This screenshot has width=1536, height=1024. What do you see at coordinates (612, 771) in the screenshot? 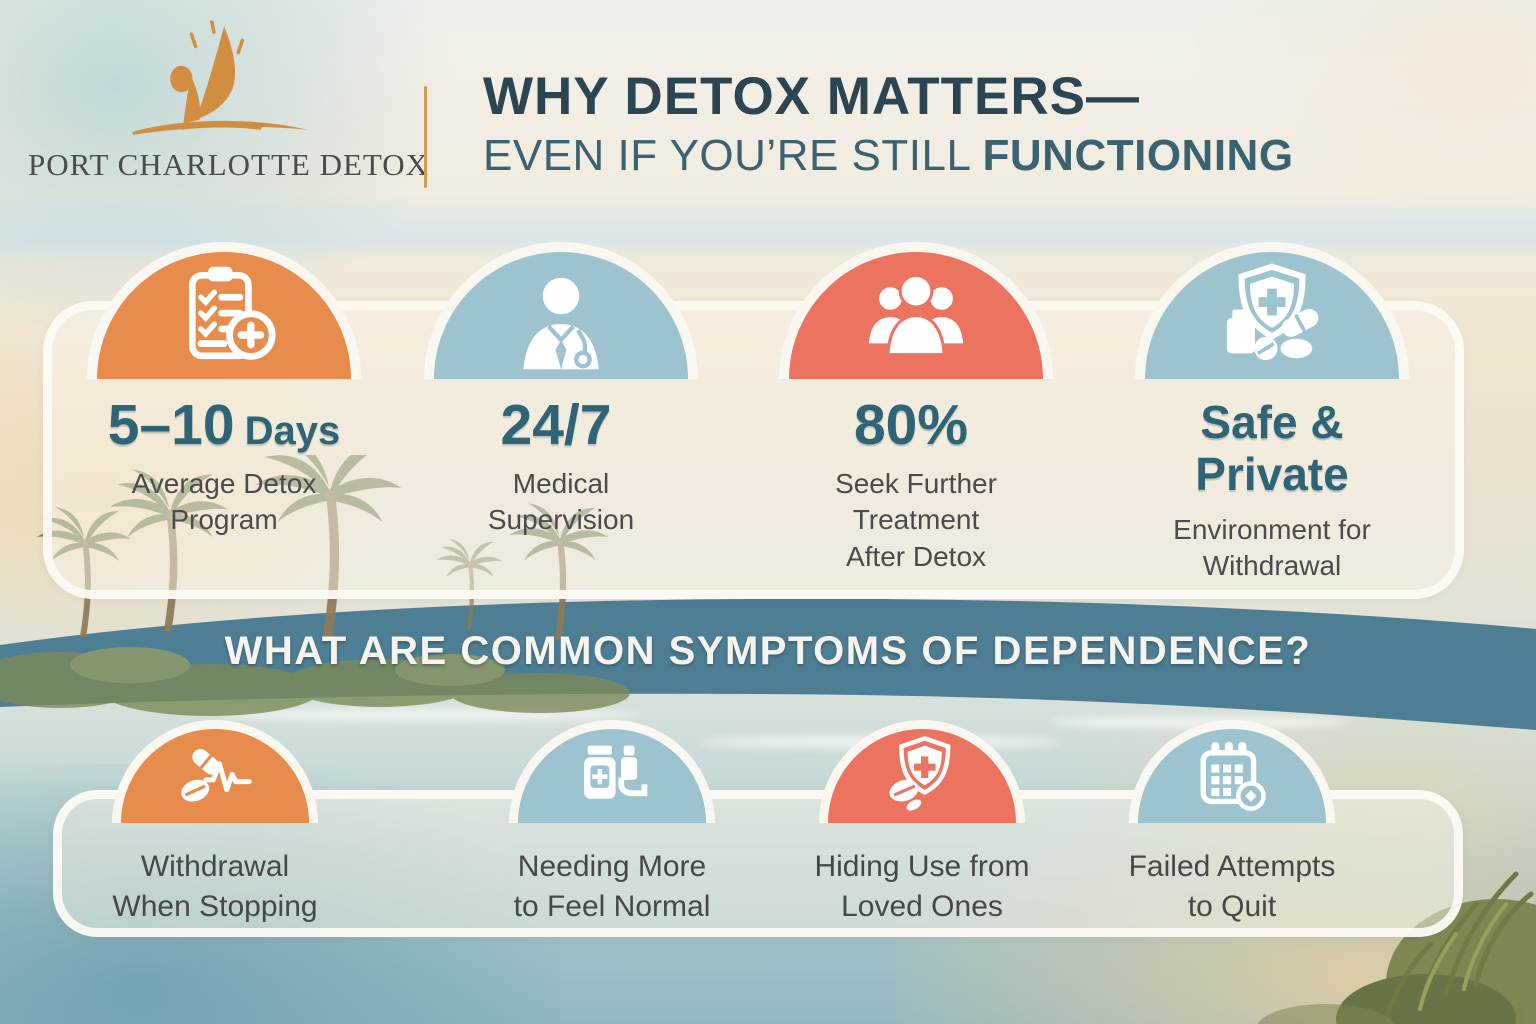
I see `medicine-bottle-inhaler-icon` at bounding box center [612, 771].